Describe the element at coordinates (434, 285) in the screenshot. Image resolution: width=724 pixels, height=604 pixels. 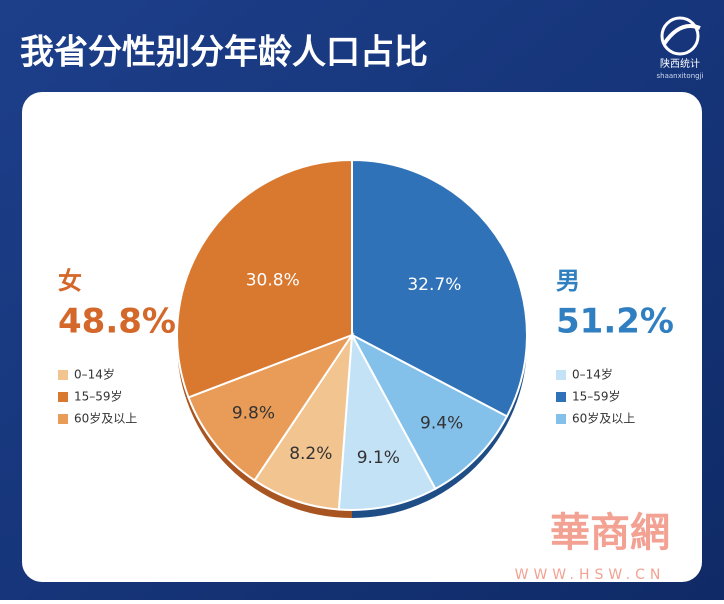
I see `slice-label: 32.7%` at that location.